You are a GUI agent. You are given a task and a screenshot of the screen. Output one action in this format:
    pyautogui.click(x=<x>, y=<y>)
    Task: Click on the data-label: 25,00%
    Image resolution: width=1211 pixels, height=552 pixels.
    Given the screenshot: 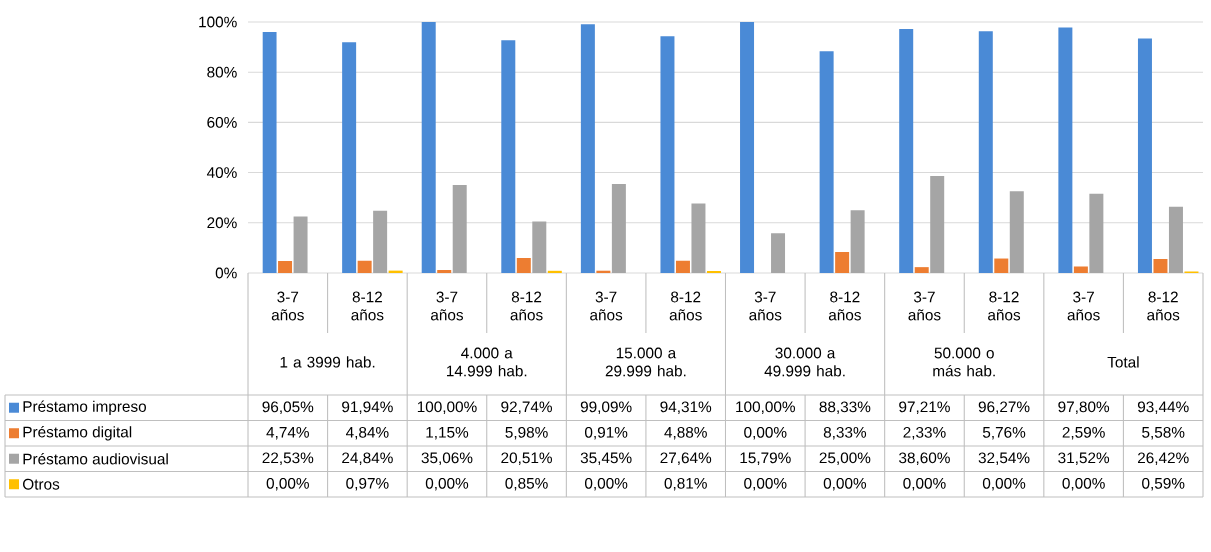 What is the action you would take?
    pyautogui.click(x=845, y=459)
    